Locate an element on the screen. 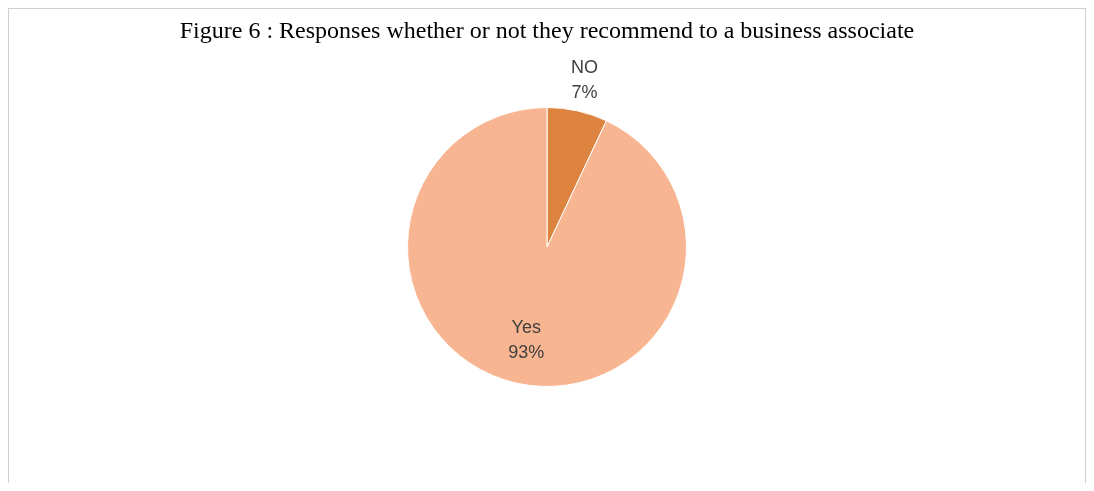 This screenshot has height=491, width=1094. slice-label: NO is located at coordinates (584, 66).